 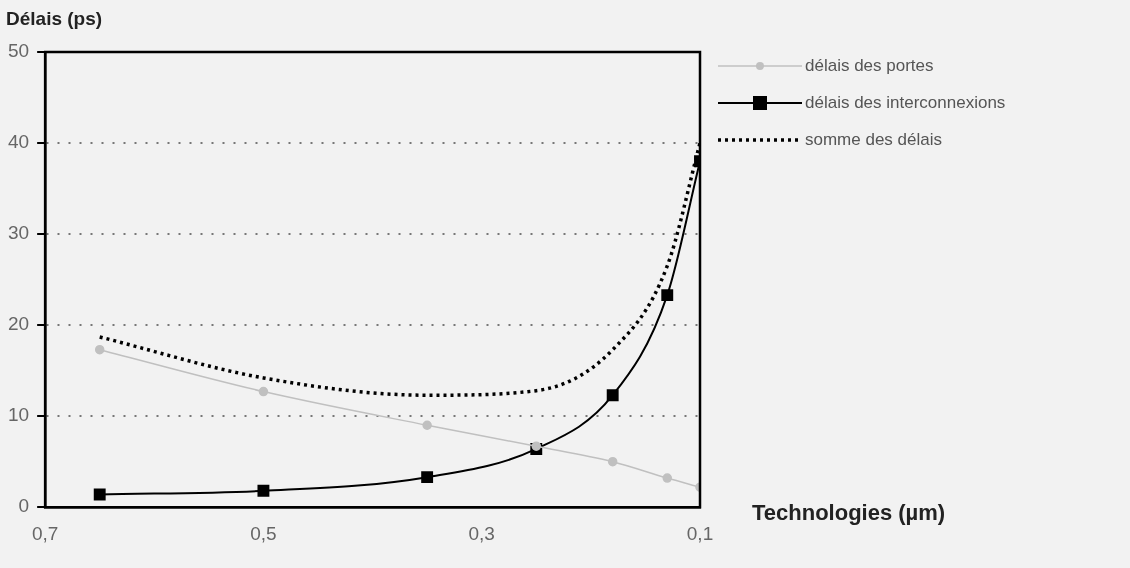 What do you see at coordinates (874, 139) in the screenshot?
I see `legend-label: somme des délais` at bounding box center [874, 139].